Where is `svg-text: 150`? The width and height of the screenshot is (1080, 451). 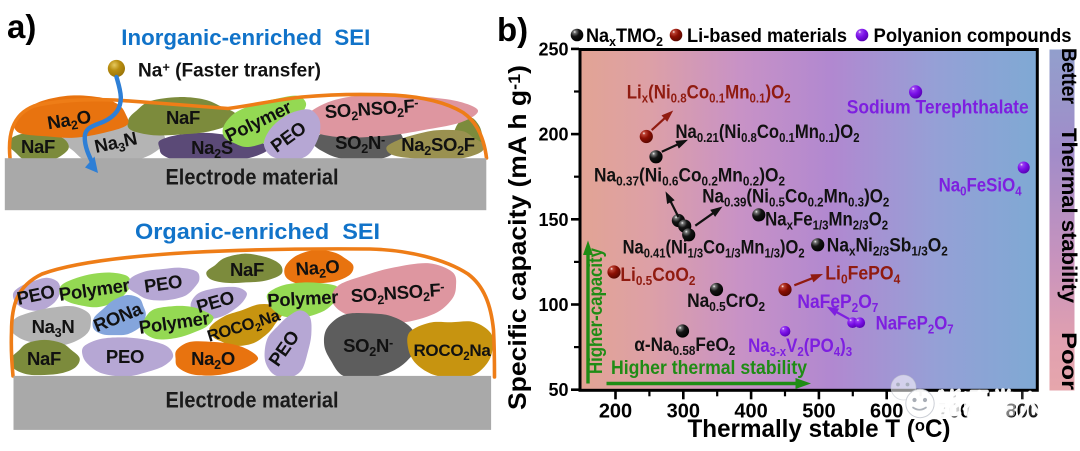
svg-text: 150 is located at coordinates (553, 220).